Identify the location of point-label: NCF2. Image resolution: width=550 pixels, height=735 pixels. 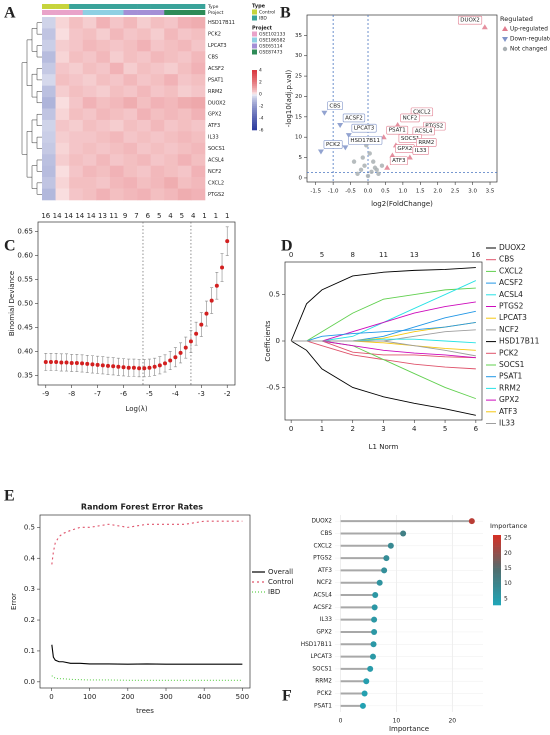
(410, 118).